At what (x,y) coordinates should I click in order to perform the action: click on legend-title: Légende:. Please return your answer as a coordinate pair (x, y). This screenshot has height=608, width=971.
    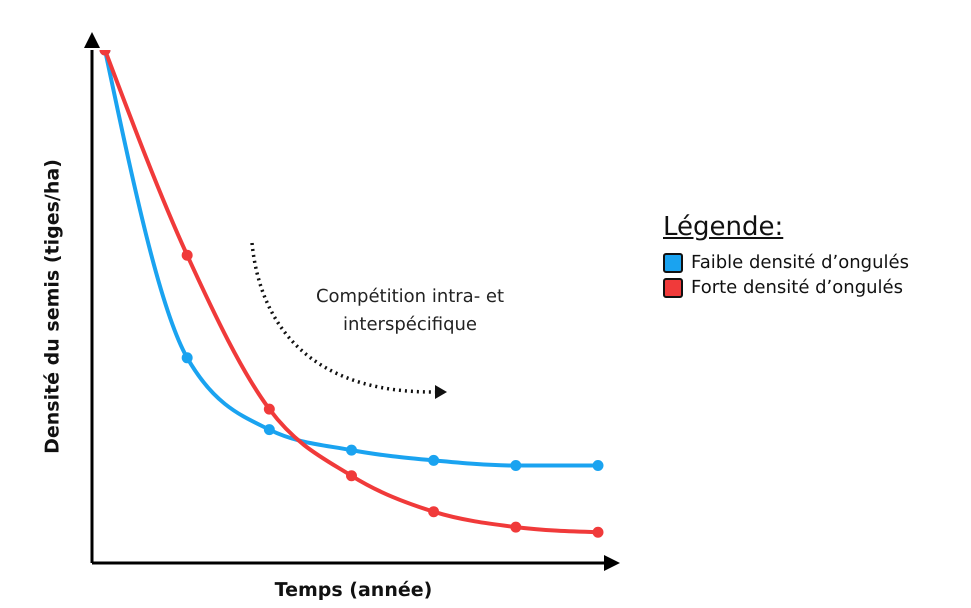
    Looking at the image, I should click on (723, 227).